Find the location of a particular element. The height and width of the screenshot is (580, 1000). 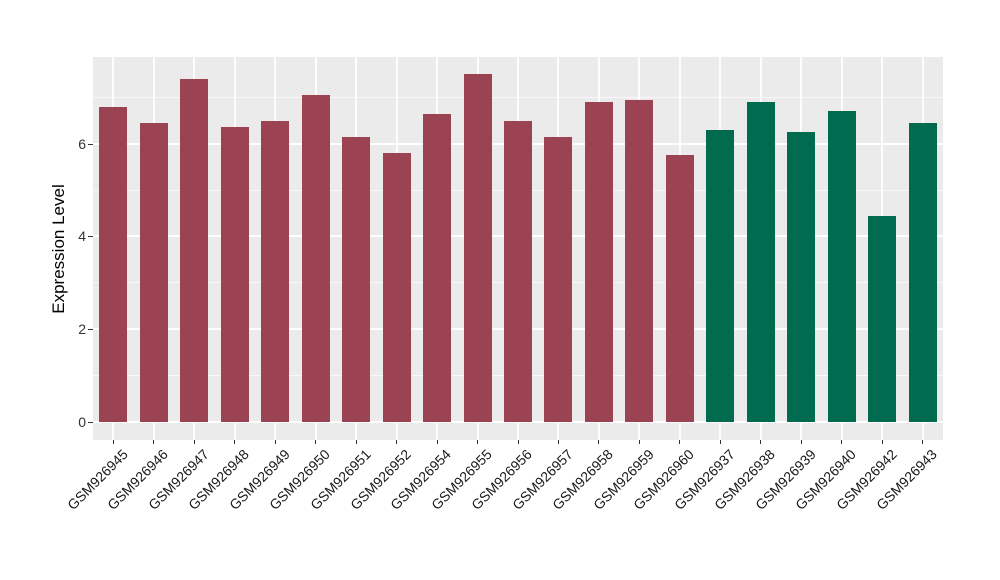

y-tick-label: 2 is located at coordinates (82, 329).